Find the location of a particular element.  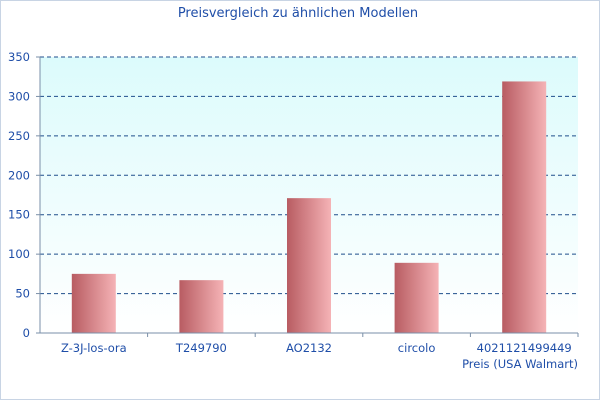

x-tick-label: T249790 is located at coordinates (201, 348).